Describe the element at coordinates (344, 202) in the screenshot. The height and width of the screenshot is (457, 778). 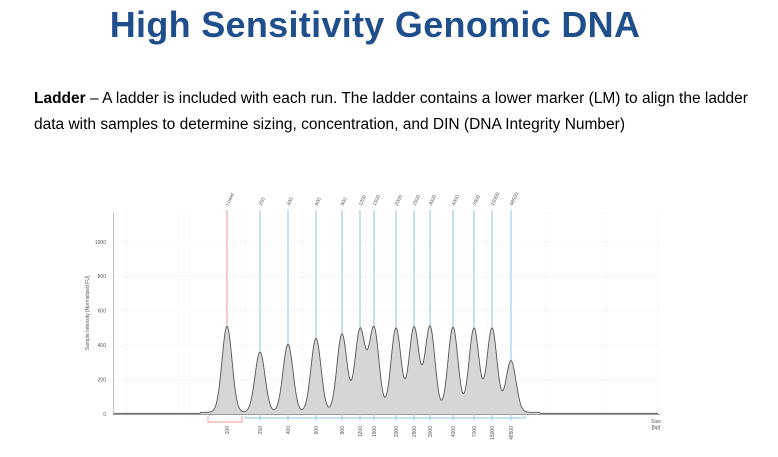
I see `top-marker-label: 900` at that location.